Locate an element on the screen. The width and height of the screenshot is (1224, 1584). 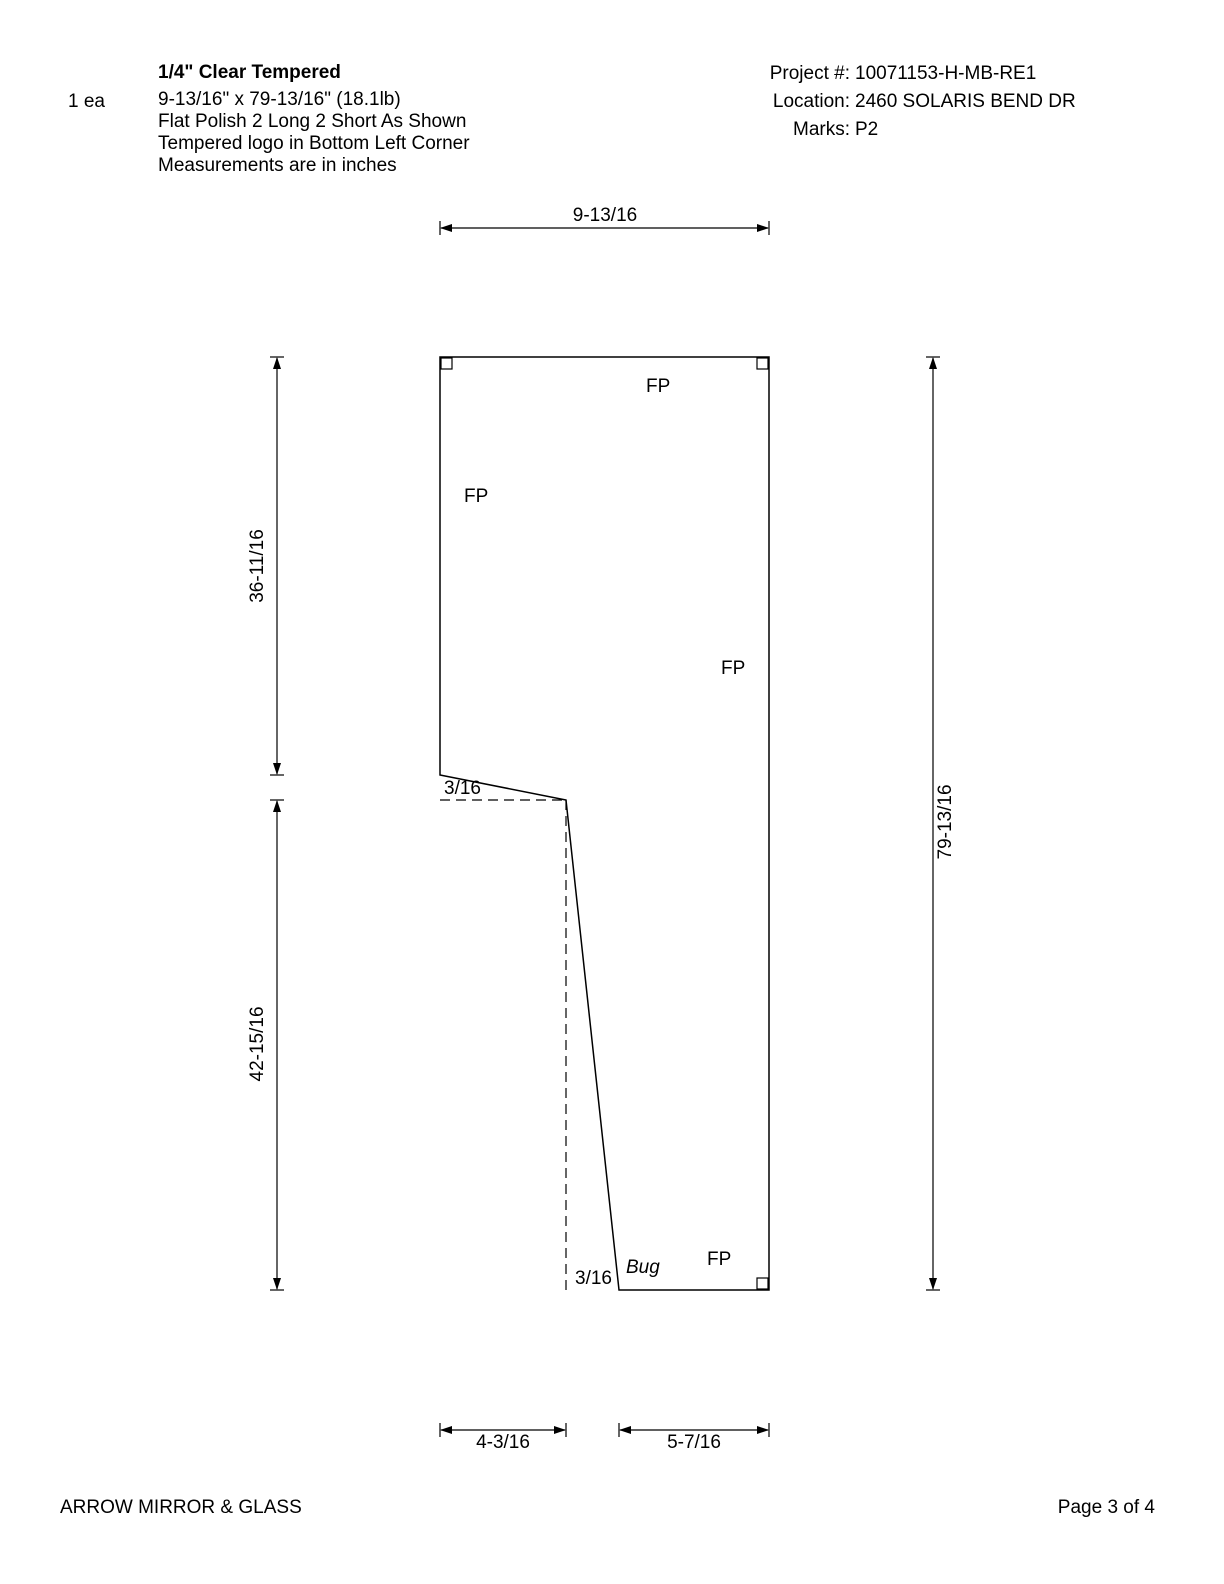
marks-value: P2 is located at coordinates (867, 129).